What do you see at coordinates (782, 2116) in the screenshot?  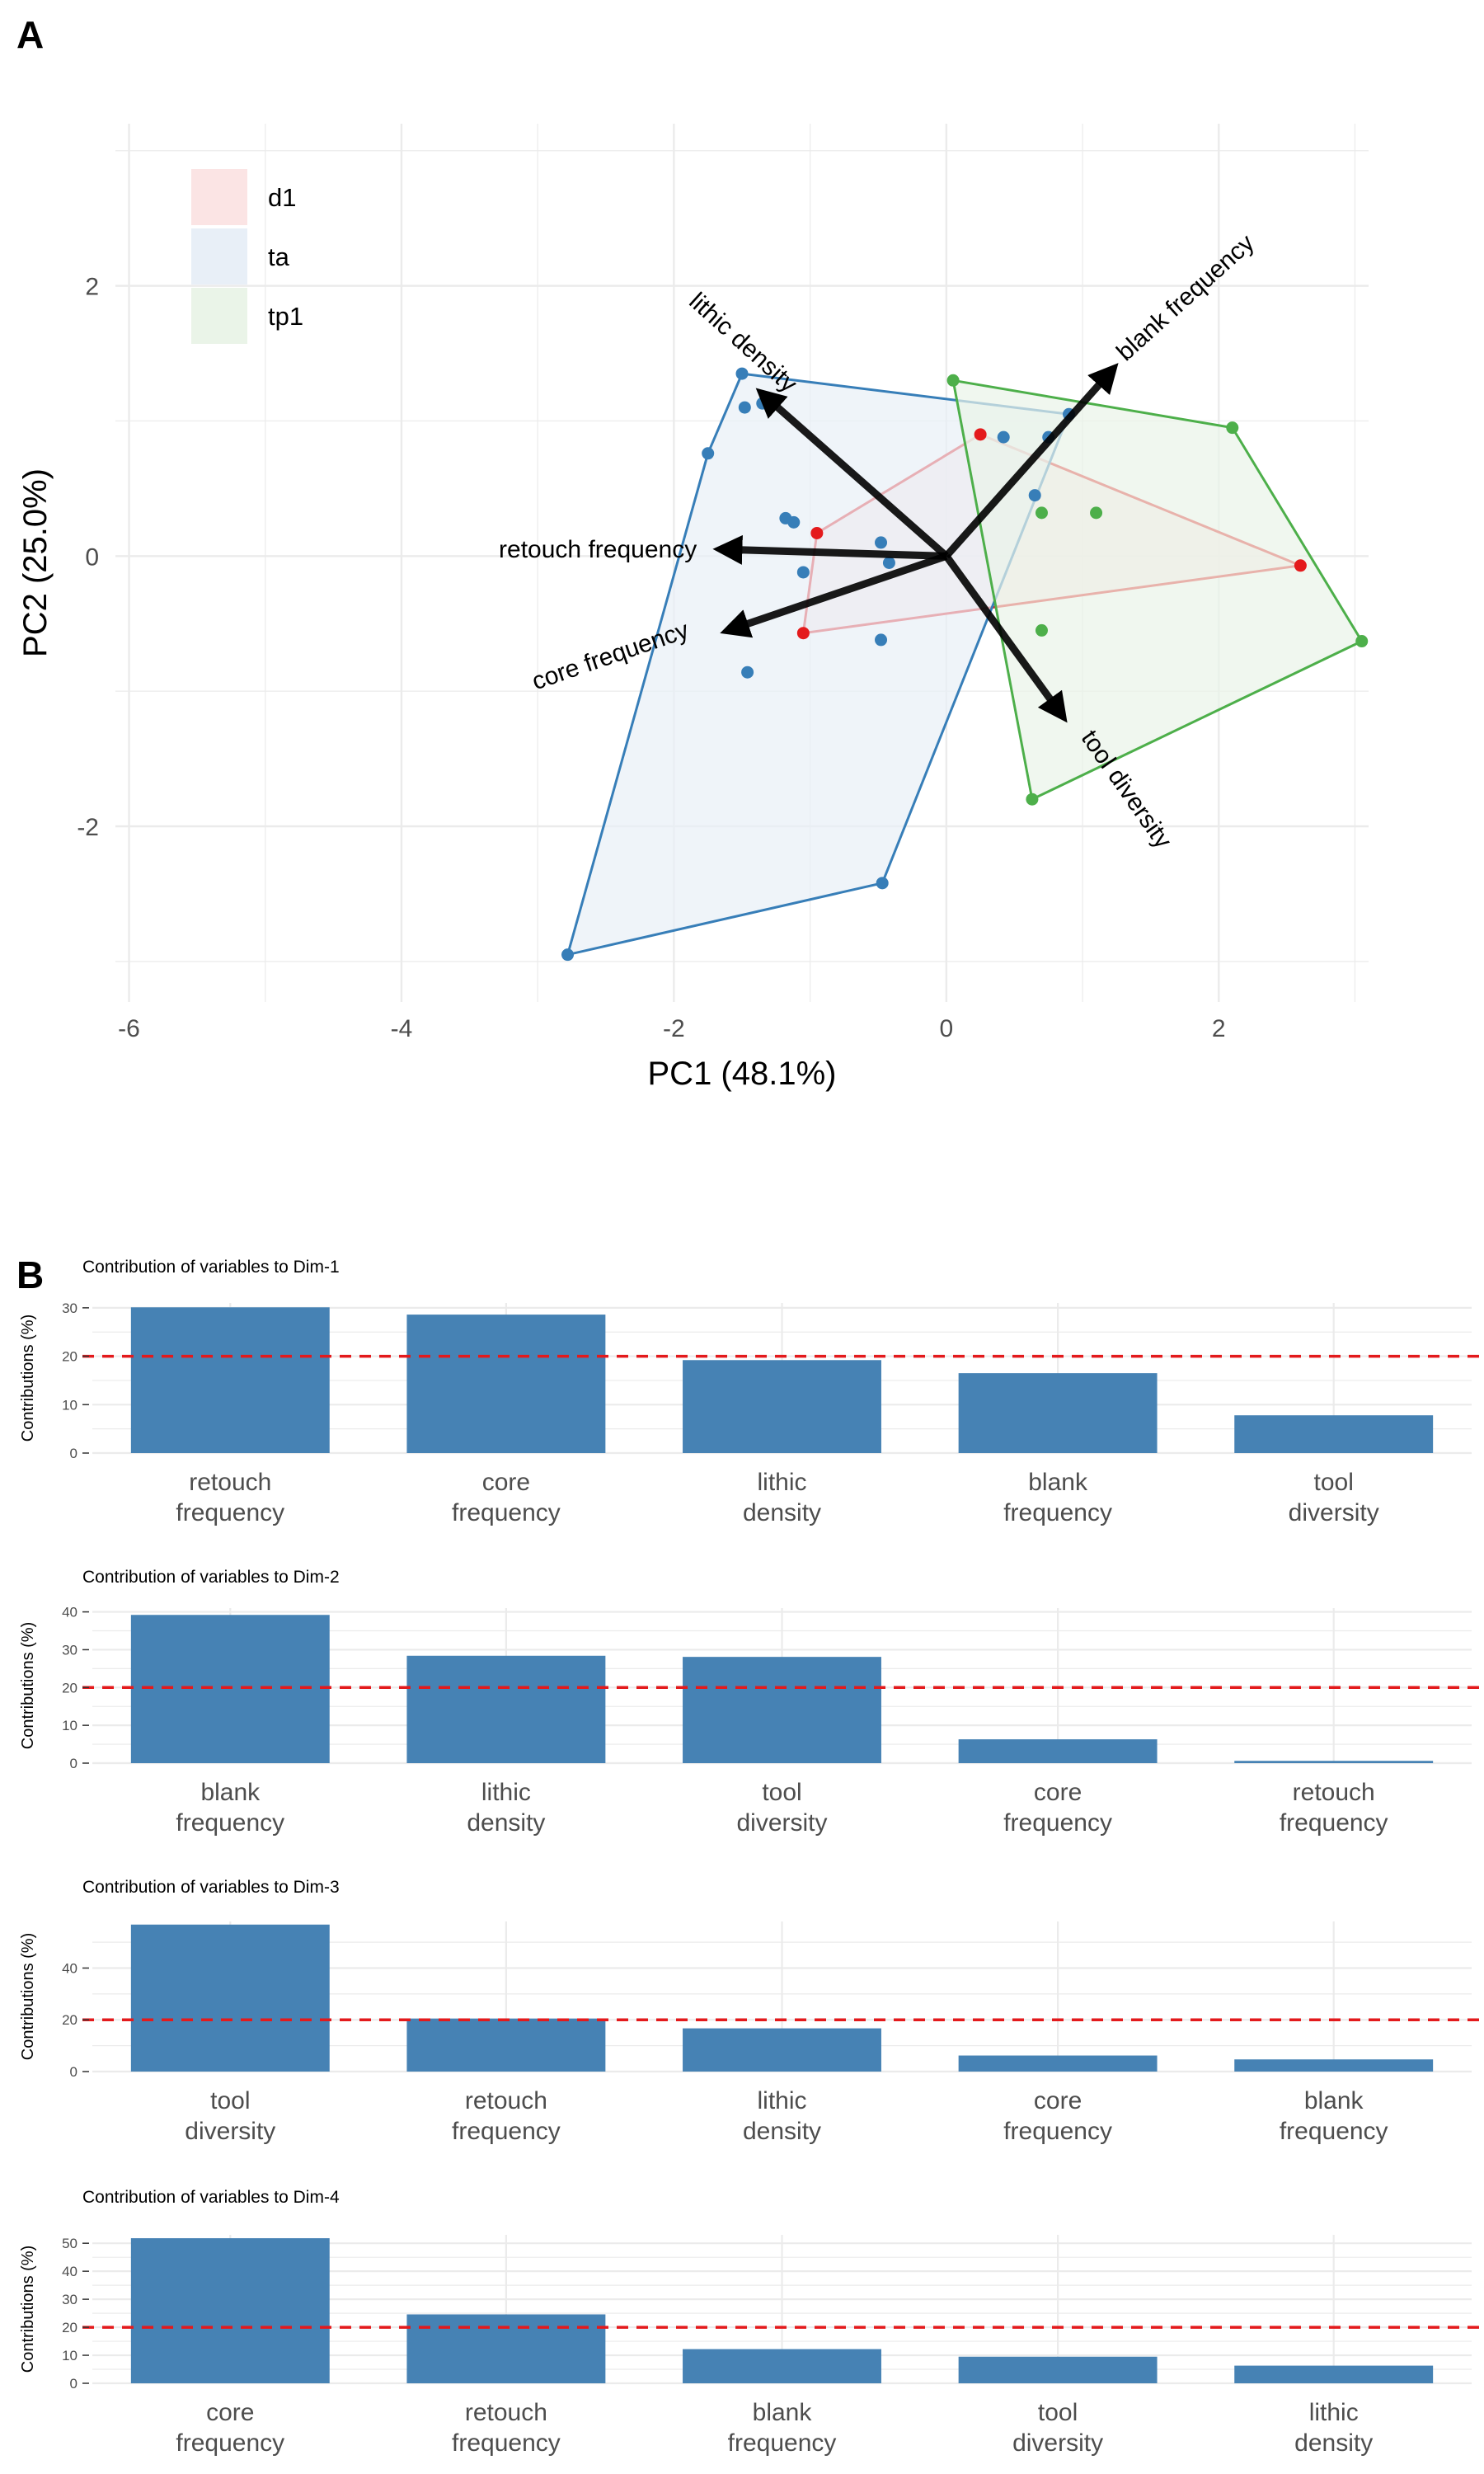 I see `x-tick-label: lithic density` at bounding box center [782, 2116].